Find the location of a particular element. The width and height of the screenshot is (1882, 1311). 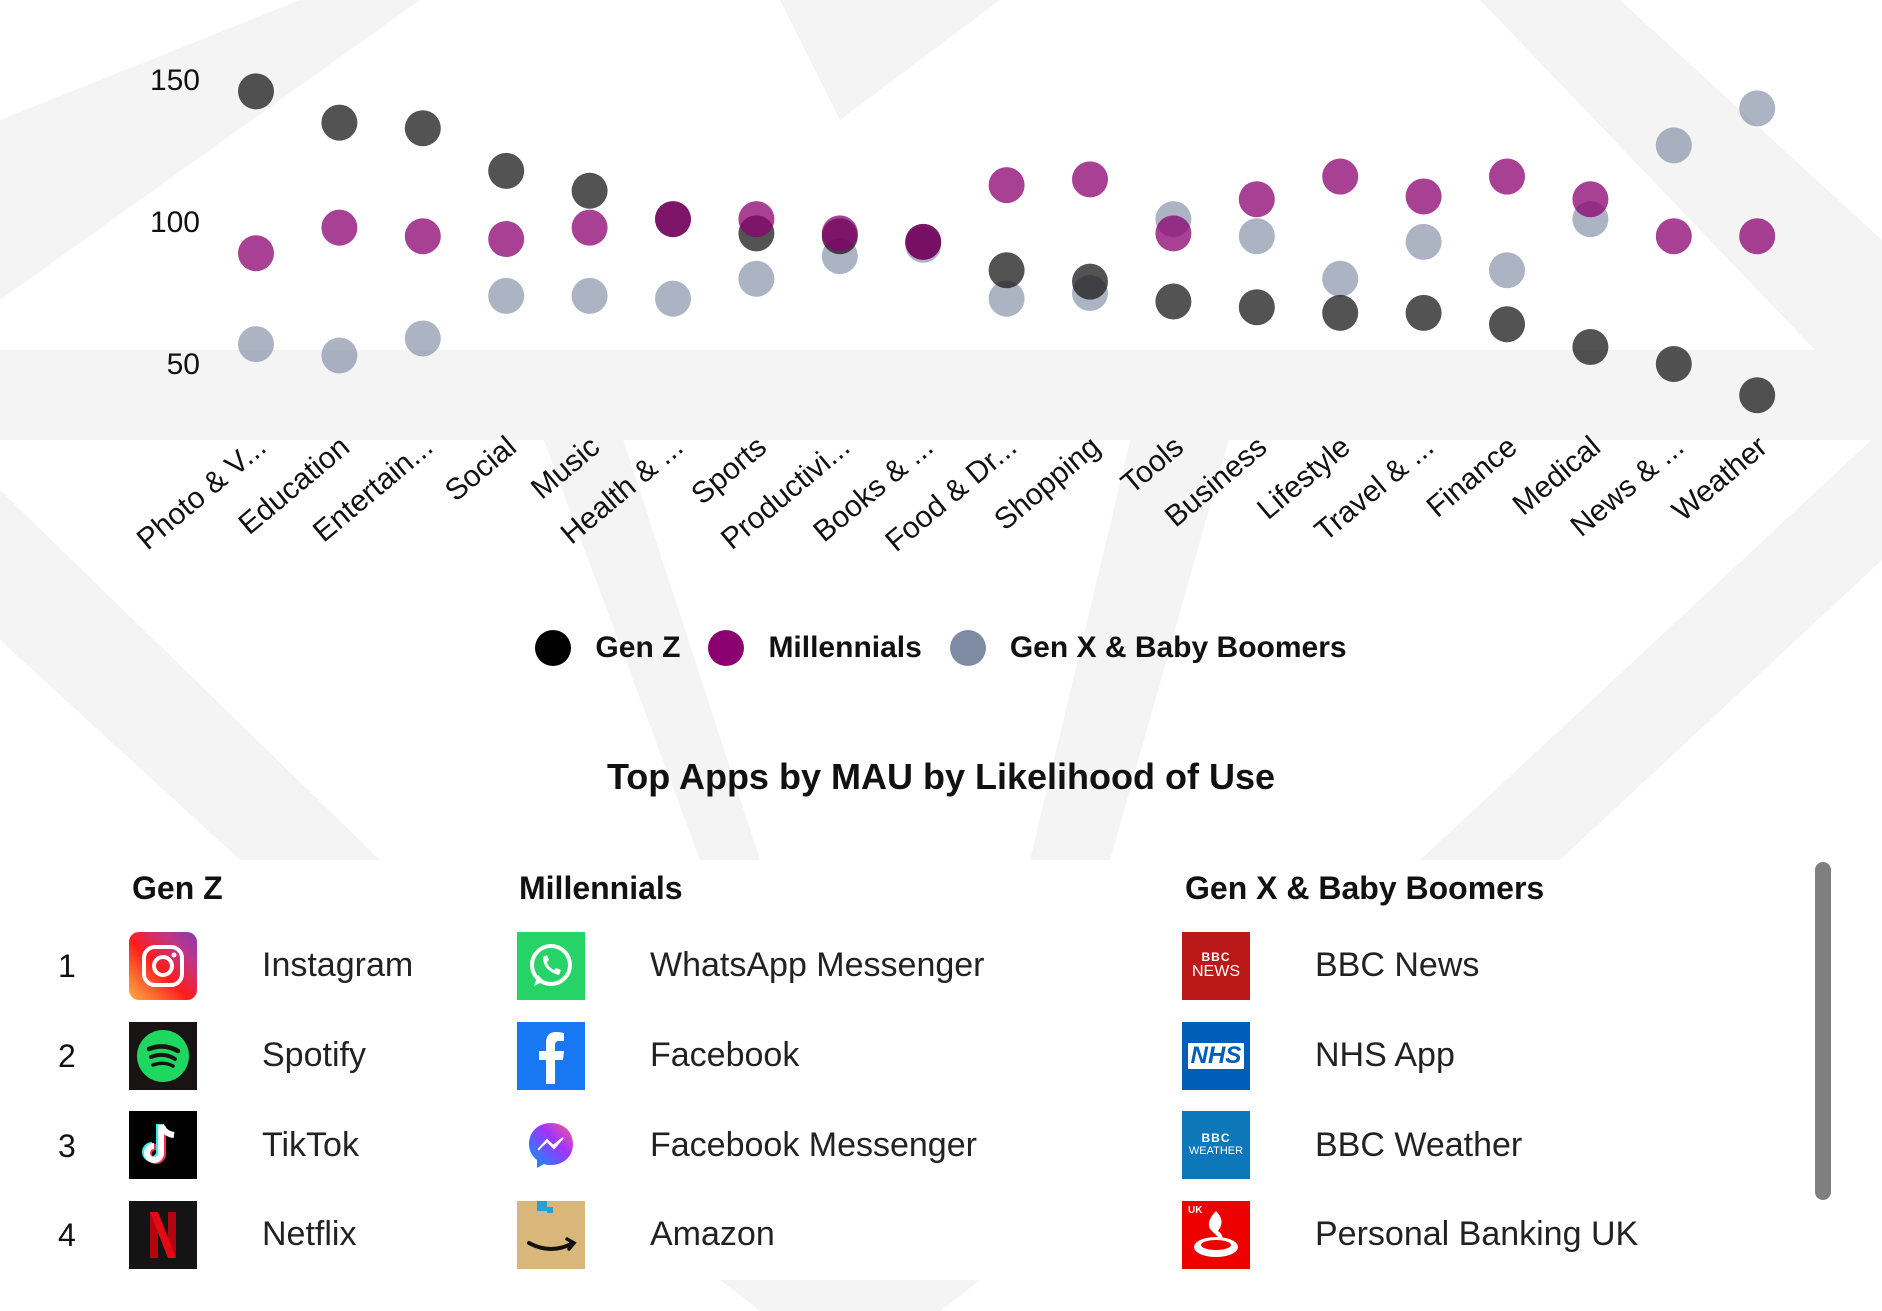

santander-icon: UK is located at coordinates (1216, 1235).